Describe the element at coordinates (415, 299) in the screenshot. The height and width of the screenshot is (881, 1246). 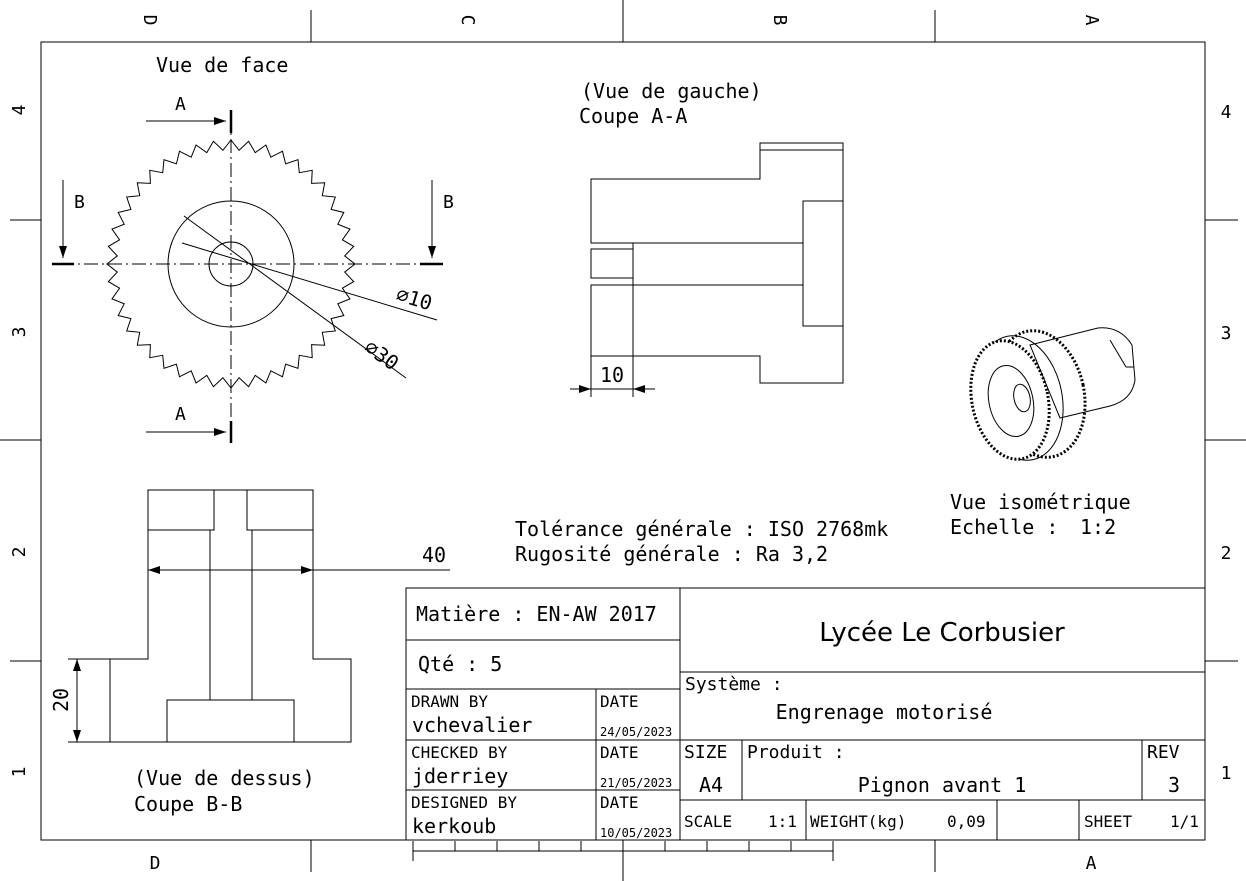
I see `dim-diameter-10: ⌀10` at that location.